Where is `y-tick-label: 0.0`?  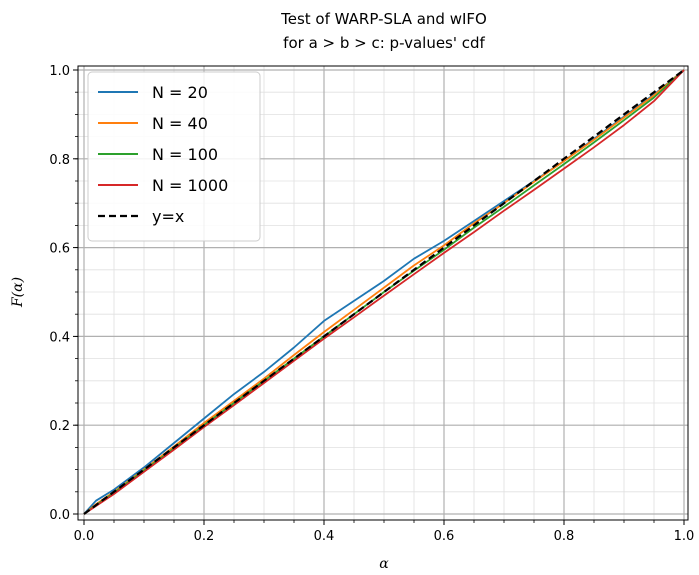
y-tick-label: 0.0 is located at coordinates (59, 515).